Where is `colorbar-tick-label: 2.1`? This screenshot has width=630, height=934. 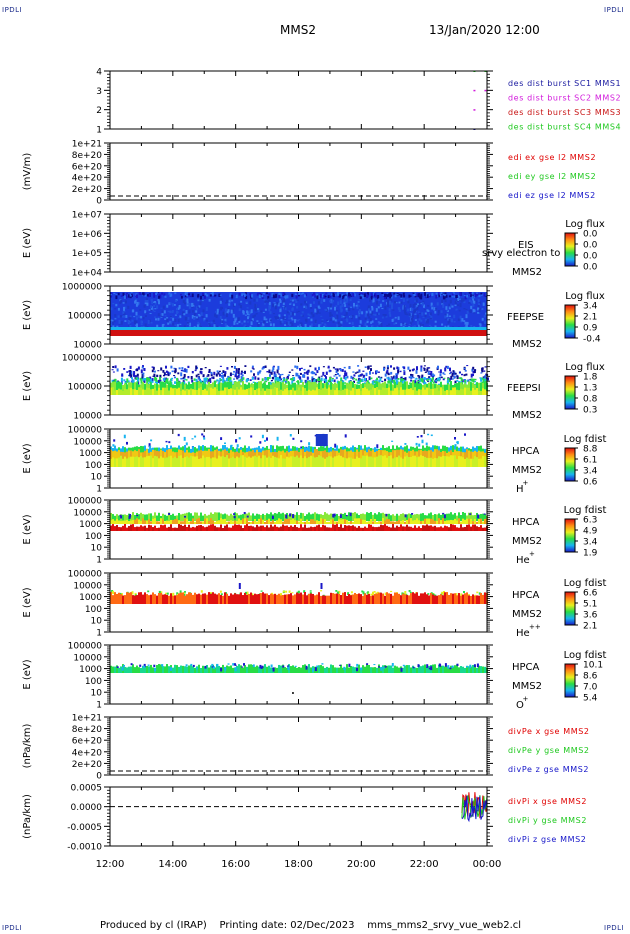 colorbar-tick-label: 2.1 is located at coordinates (590, 627).